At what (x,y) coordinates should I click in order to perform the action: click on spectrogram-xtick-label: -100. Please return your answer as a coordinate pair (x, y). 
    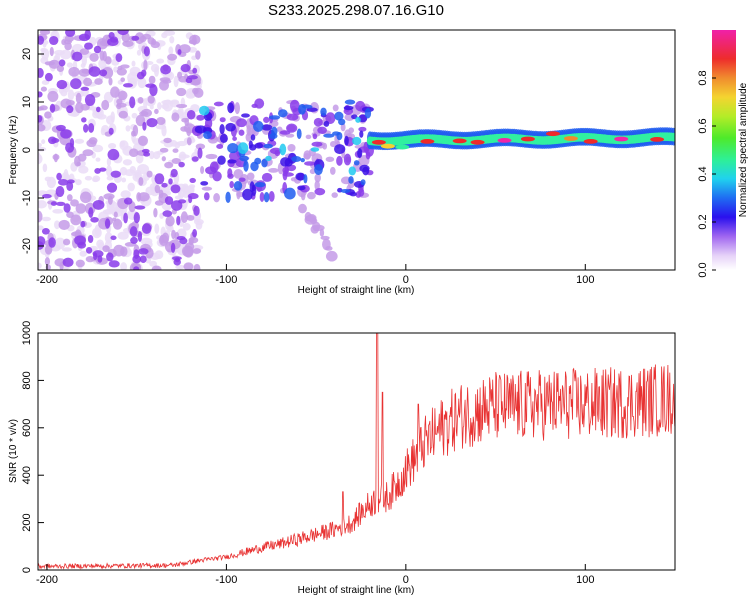
    Looking at the image, I should click on (226, 280).